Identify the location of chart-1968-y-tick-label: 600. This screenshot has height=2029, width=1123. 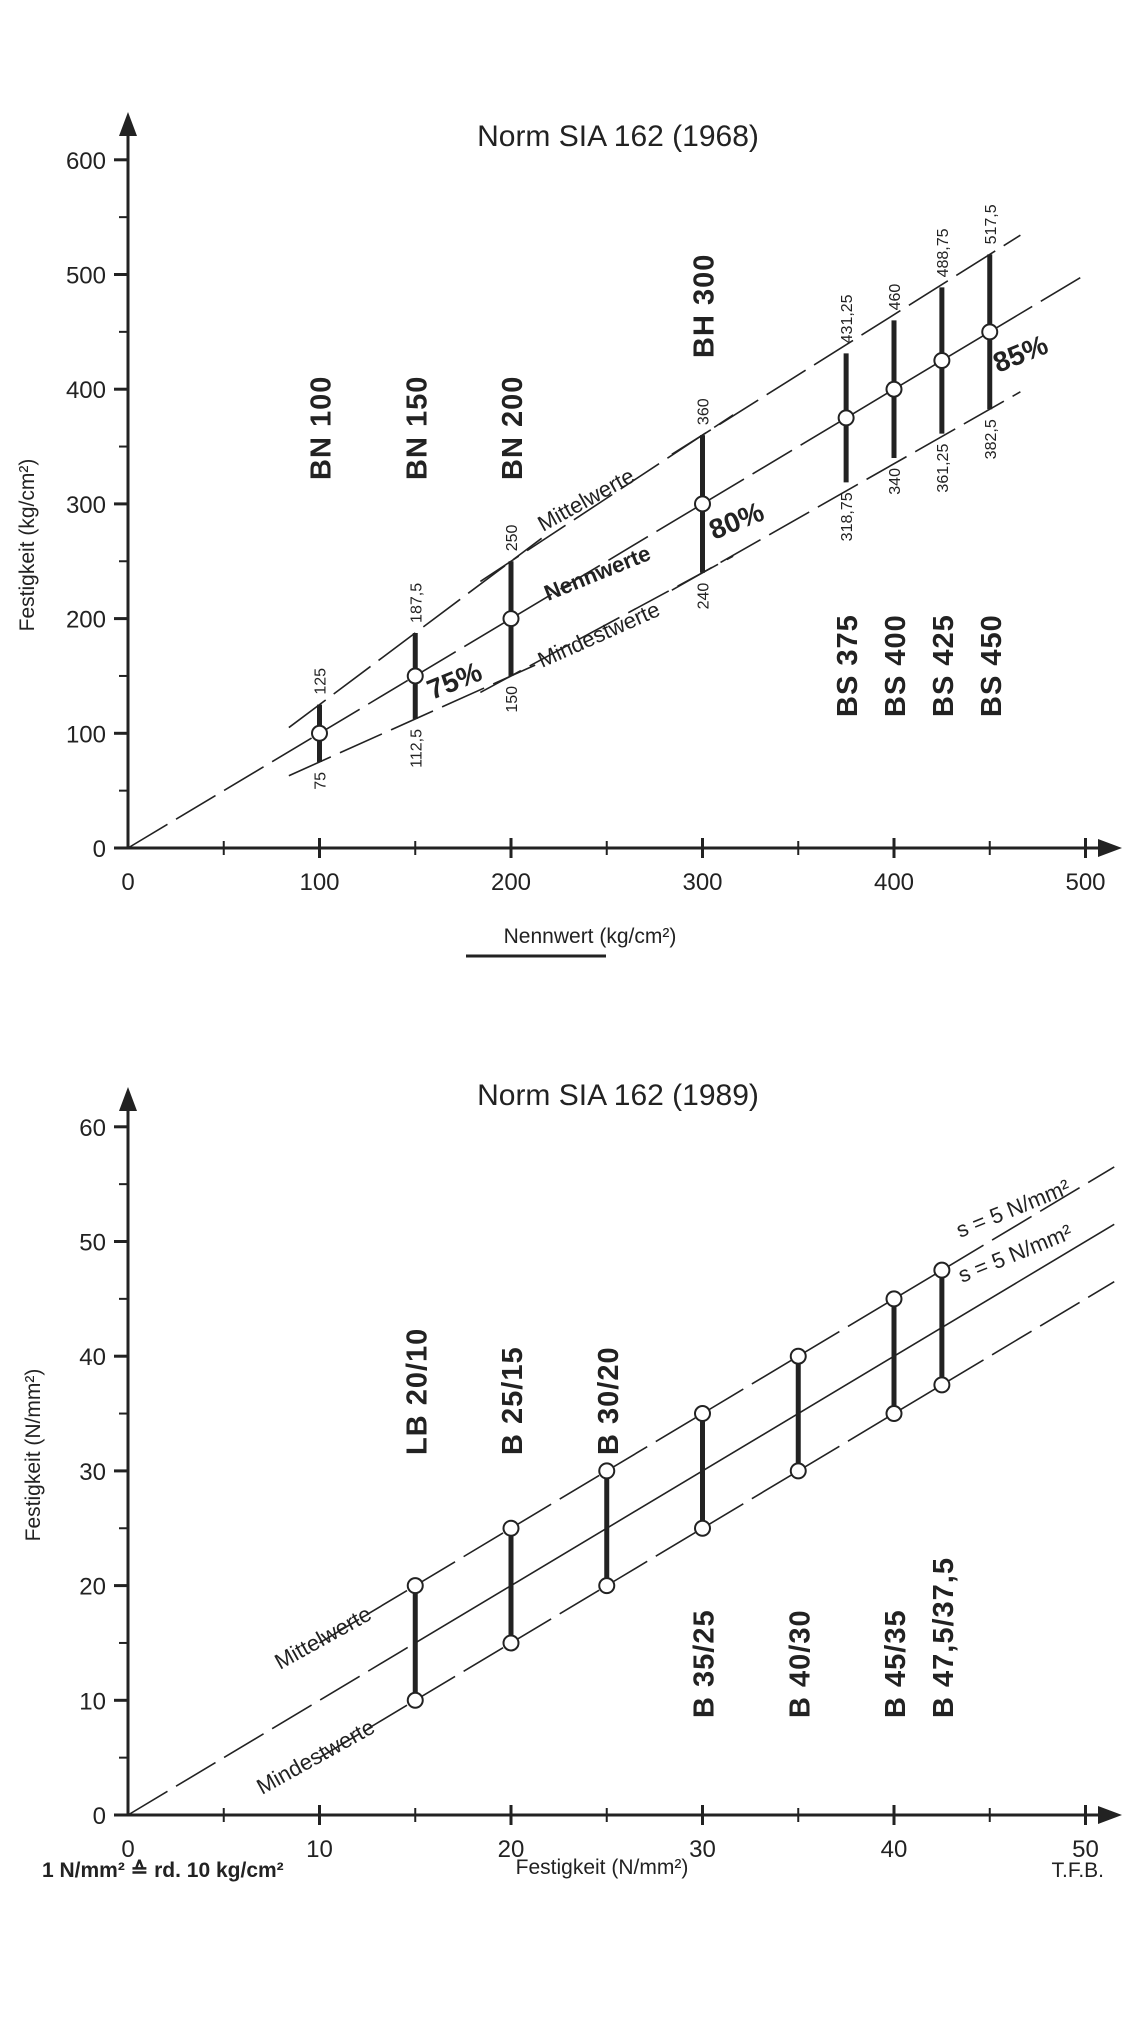
(86, 161).